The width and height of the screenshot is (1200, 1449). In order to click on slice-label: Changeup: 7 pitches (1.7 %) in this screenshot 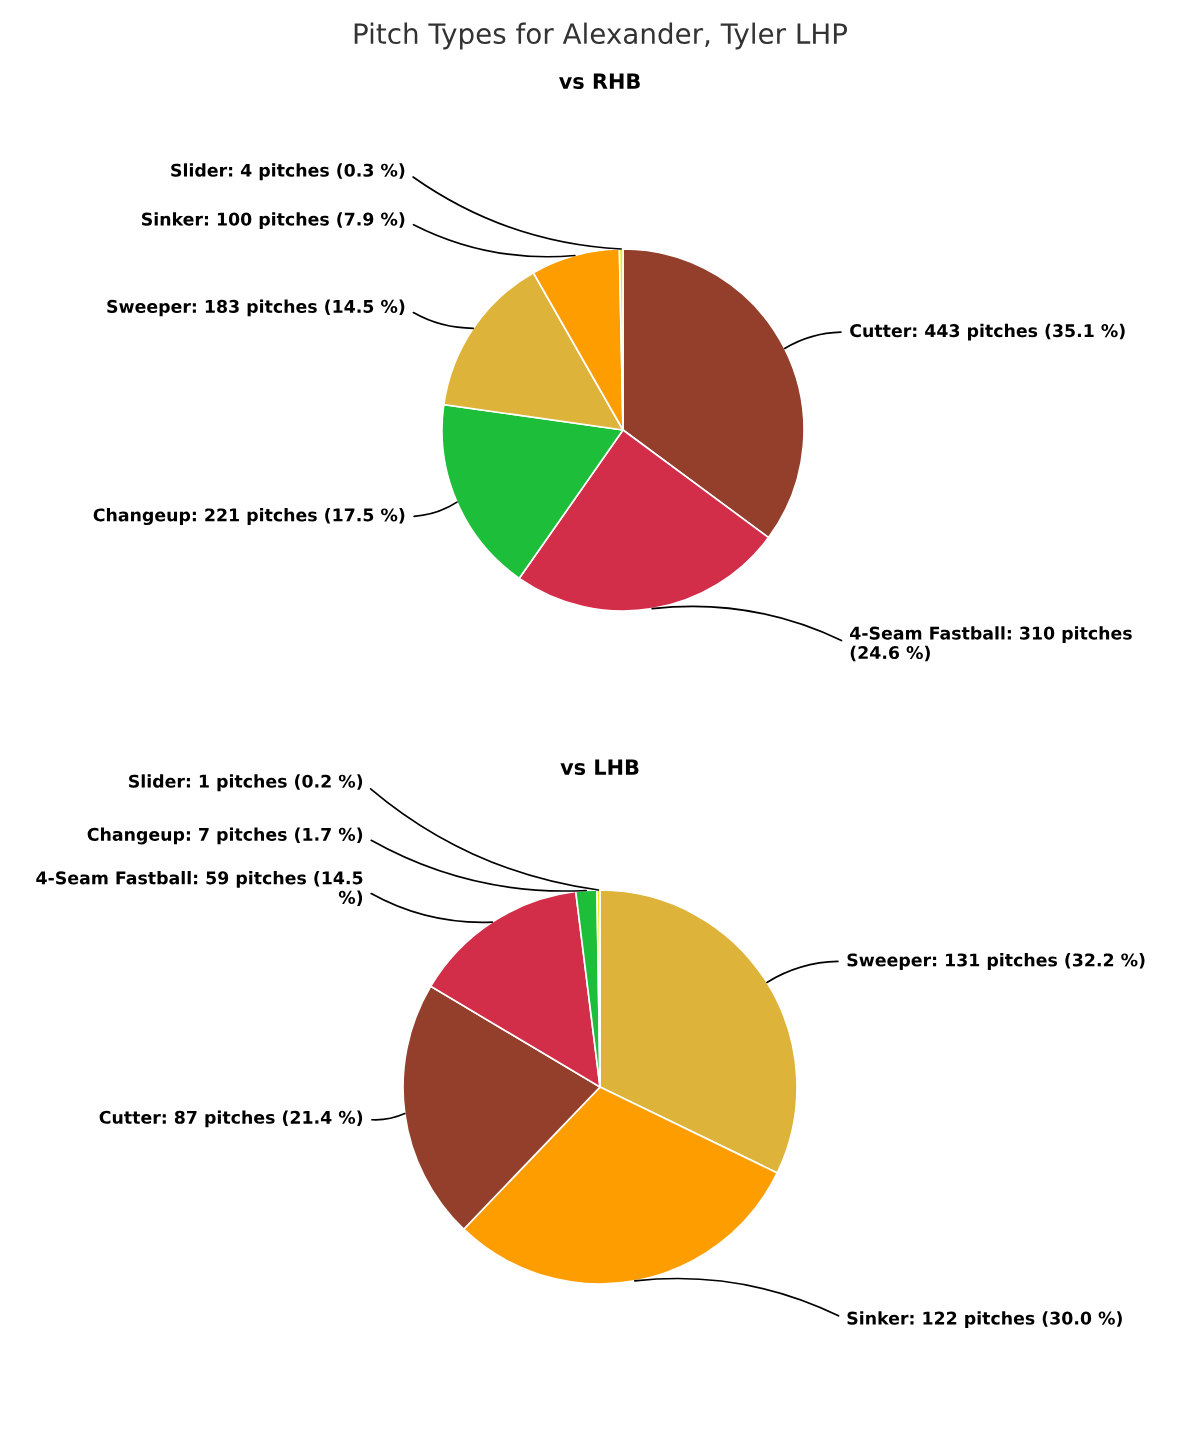, I will do `click(225, 836)`.